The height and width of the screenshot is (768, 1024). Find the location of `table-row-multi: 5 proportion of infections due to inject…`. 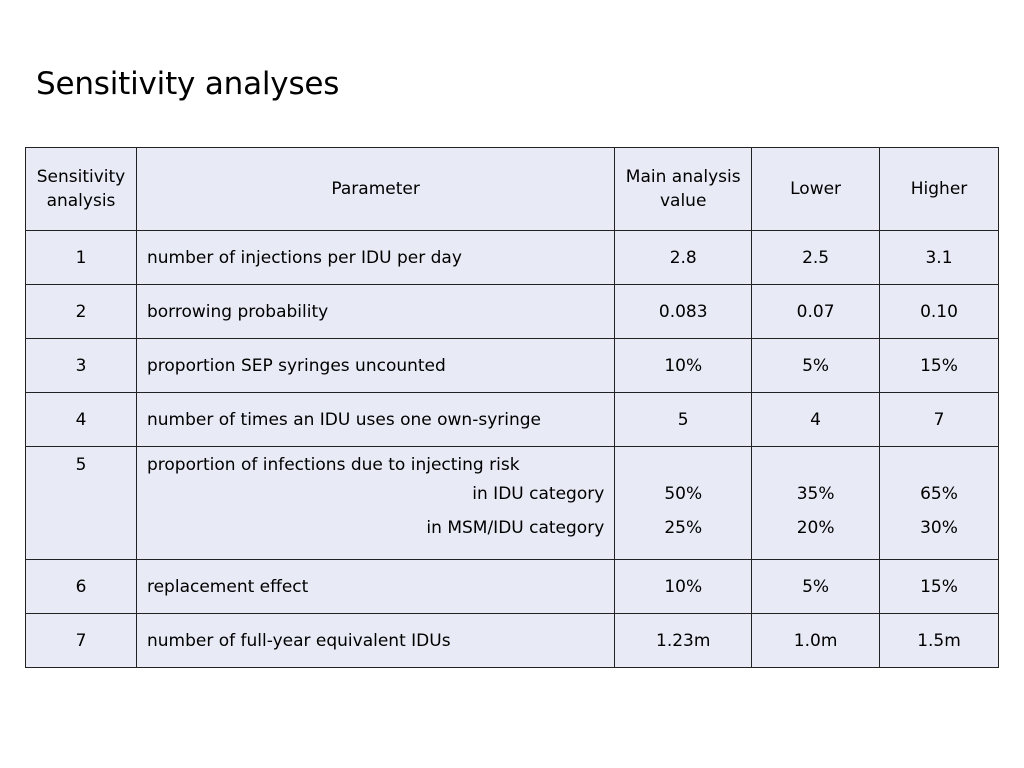

table-row-multi: 5 proportion of infections due to inject… is located at coordinates (512, 503).